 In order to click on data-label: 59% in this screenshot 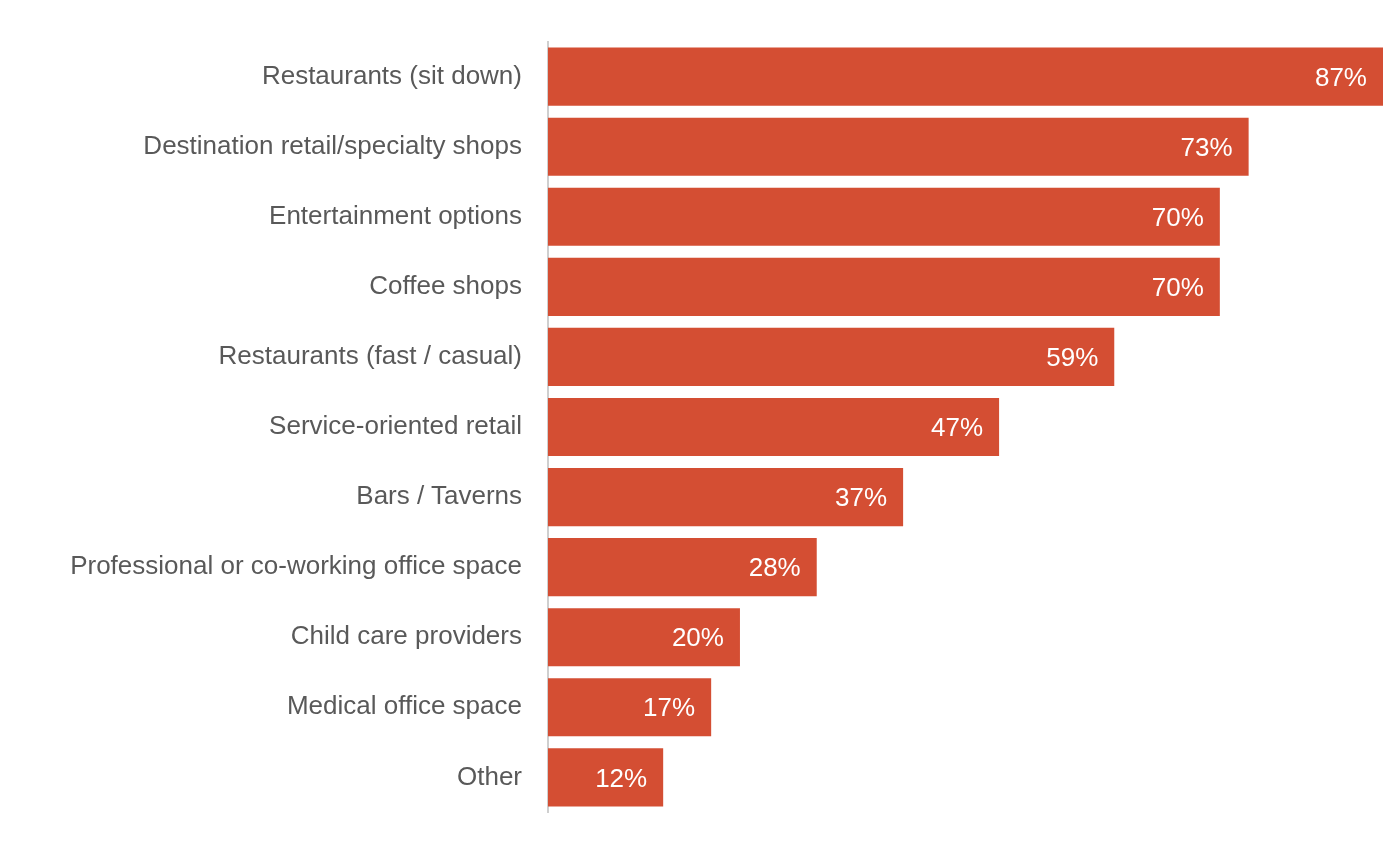, I will do `click(1072, 357)`.